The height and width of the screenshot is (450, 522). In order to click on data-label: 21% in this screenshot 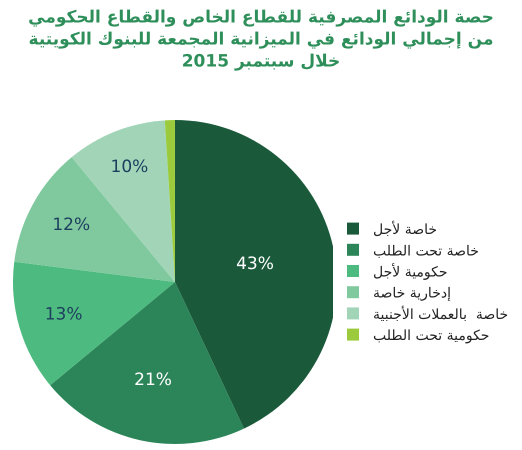, I will do `click(153, 380)`.